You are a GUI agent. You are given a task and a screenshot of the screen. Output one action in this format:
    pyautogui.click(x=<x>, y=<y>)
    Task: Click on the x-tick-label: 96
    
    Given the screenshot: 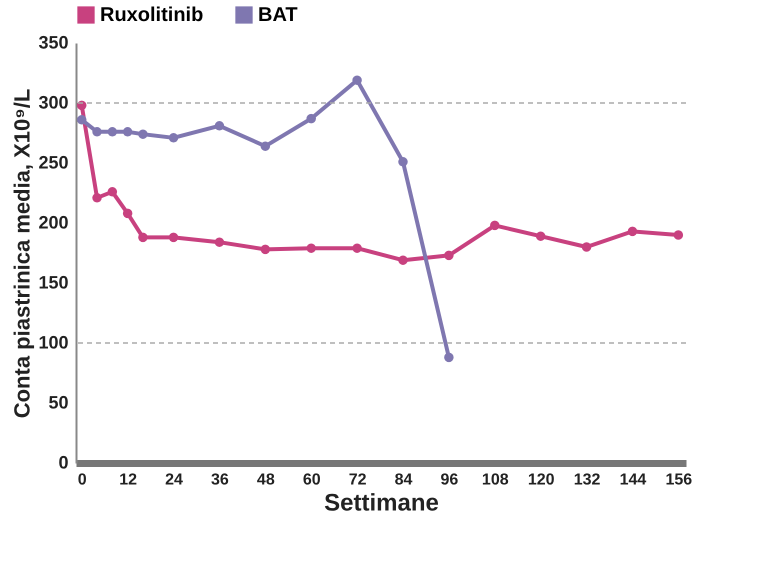 What is the action you would take?
    pyautogui.click(x=449, y=480)
    